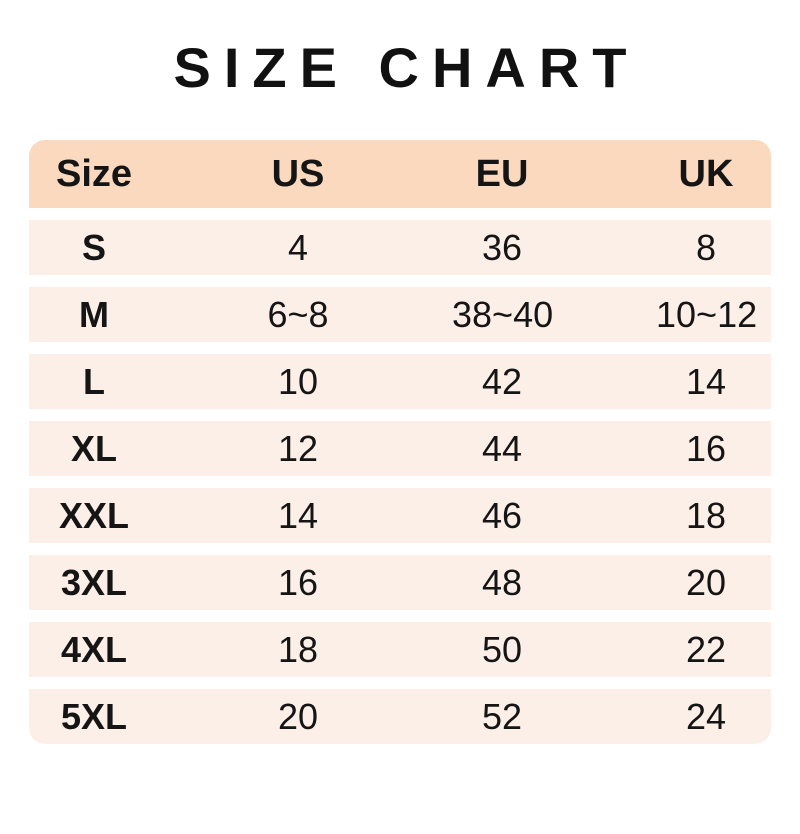 The image size is (800, 834). I want to click on eu-cell: 52, so click(502, 716).